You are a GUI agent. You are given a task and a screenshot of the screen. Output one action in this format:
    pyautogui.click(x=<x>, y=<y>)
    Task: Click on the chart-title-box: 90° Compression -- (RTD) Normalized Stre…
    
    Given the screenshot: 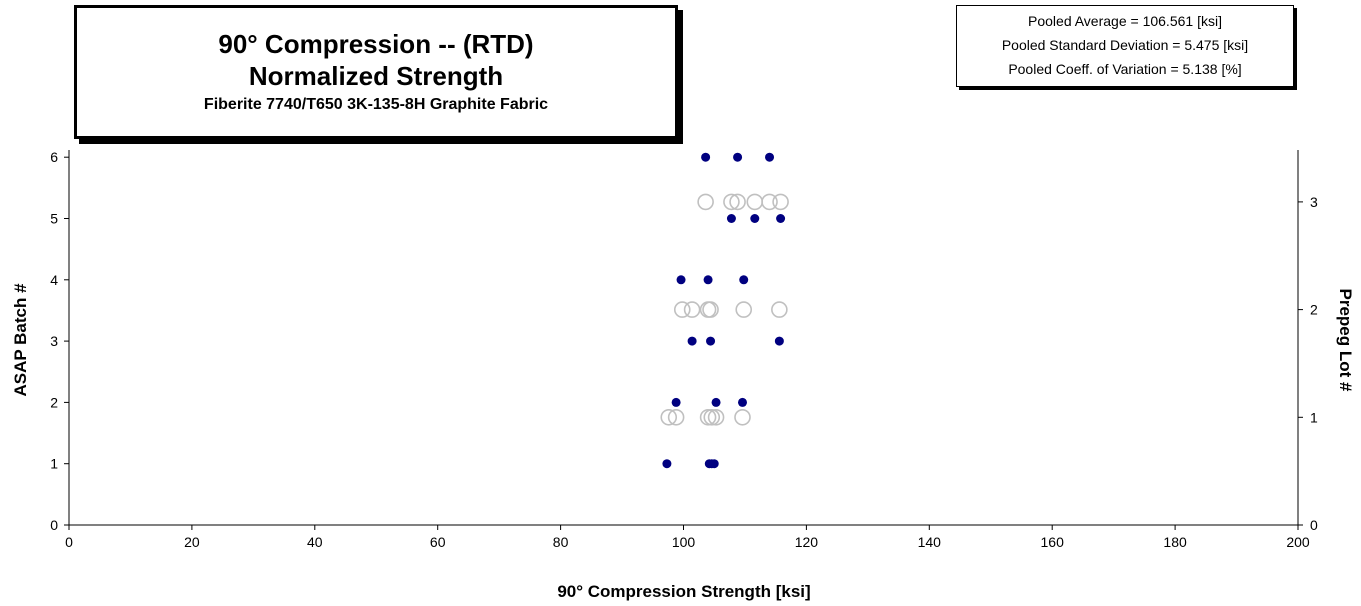 What is the action you would take?
    pyautogui.click(x=376, y=72)
    